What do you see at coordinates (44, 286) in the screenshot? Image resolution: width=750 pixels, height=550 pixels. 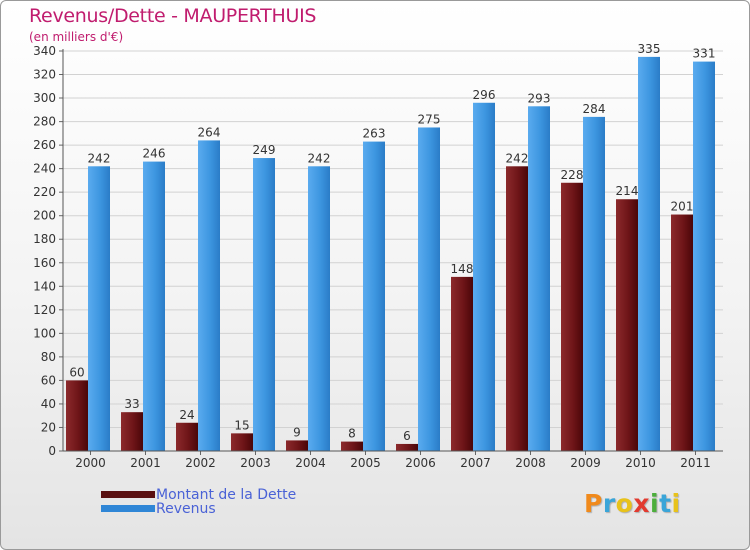 I see `y-tick-label: 140` at bounding box center [44, 286].